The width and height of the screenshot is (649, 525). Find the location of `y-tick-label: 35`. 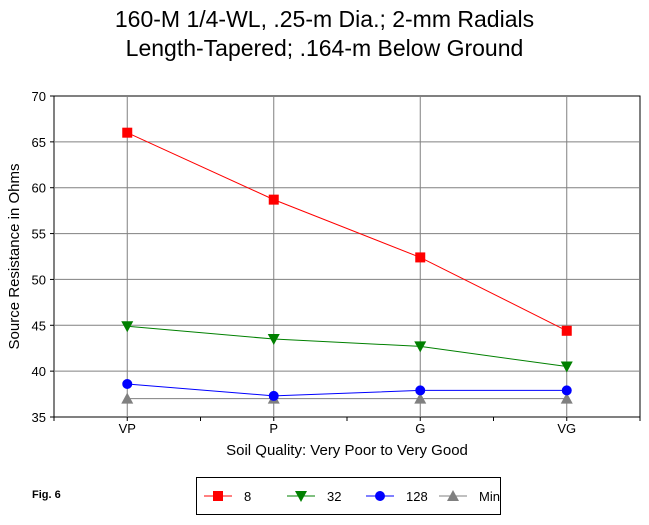

y-tick-label: 35 is located at coordinates (39, 417).